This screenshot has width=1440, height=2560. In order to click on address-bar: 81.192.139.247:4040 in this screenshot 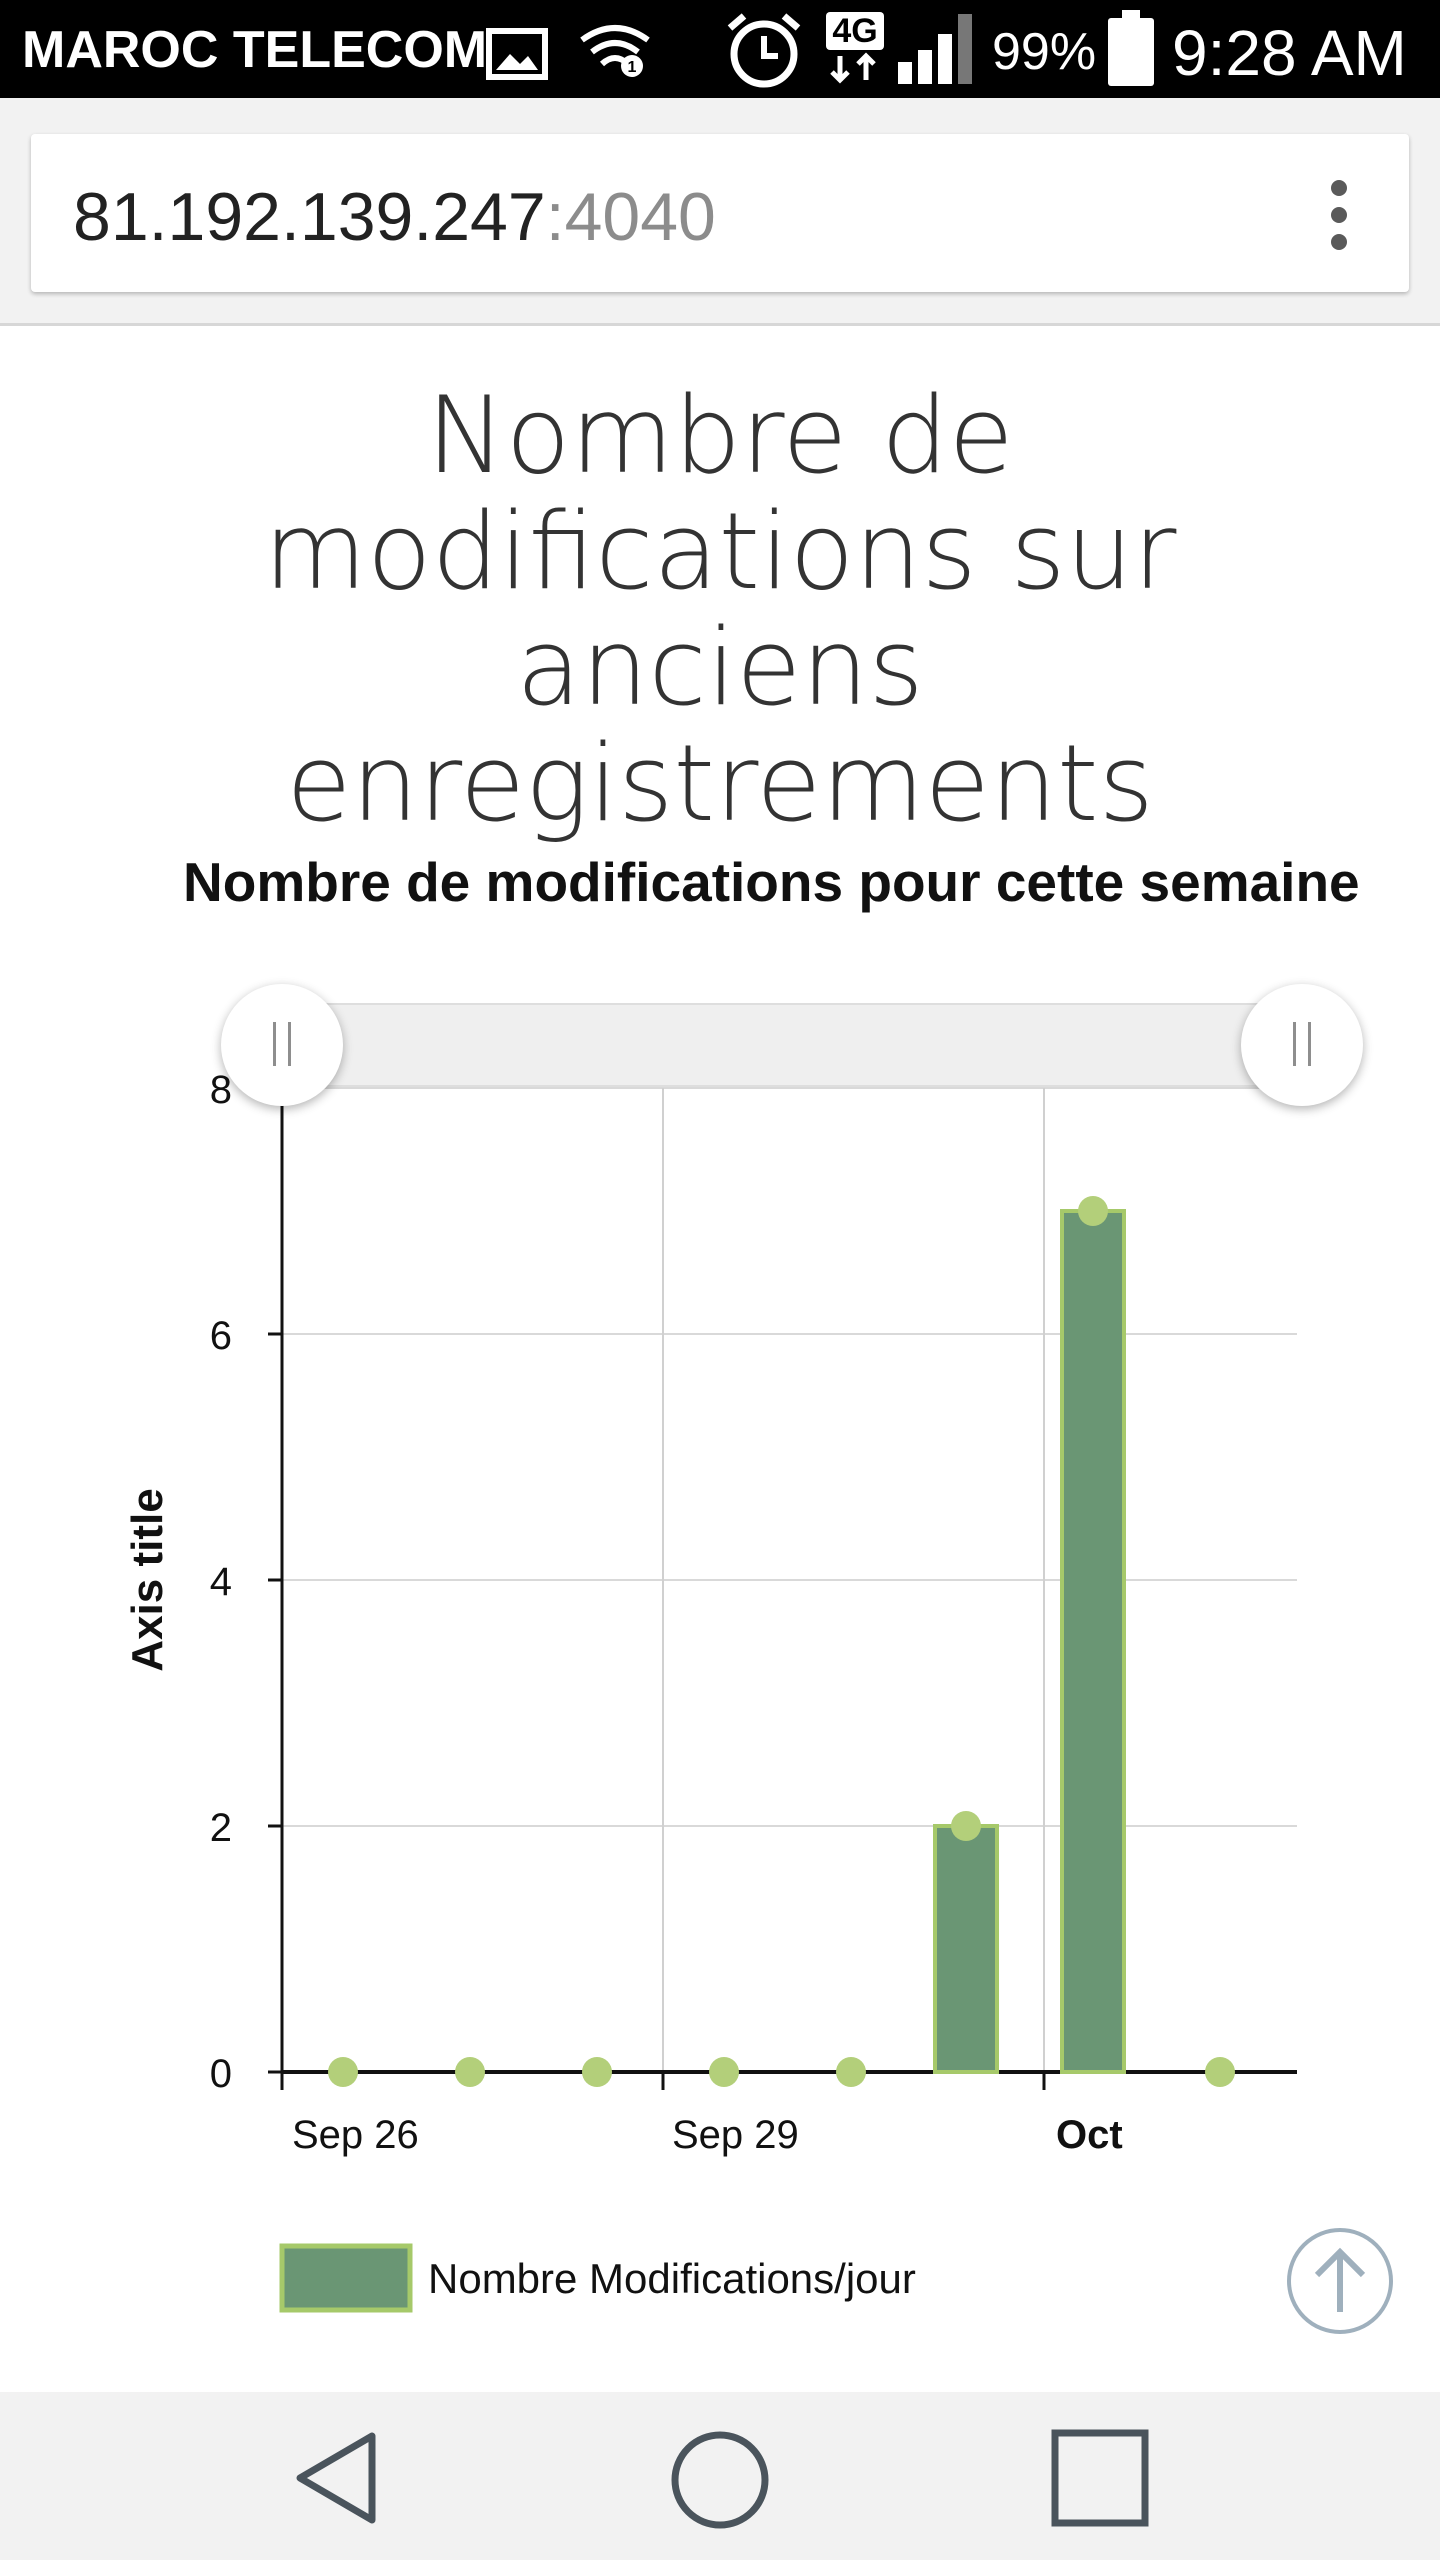, I will do `click(720, 213)`.